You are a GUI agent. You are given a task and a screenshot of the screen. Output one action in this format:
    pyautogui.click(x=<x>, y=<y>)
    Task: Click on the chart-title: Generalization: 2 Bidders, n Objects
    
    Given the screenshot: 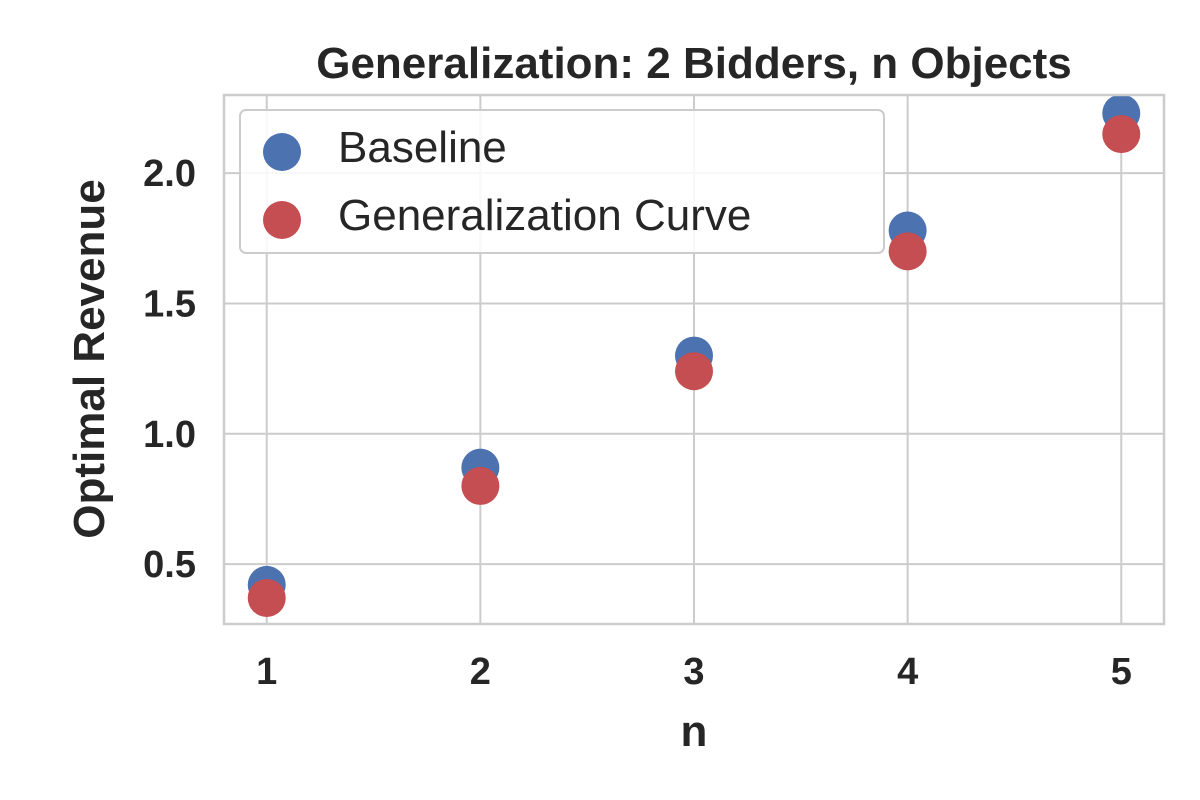 What is the action you would take?
    pyautogui.click(x=694, y=63)
    